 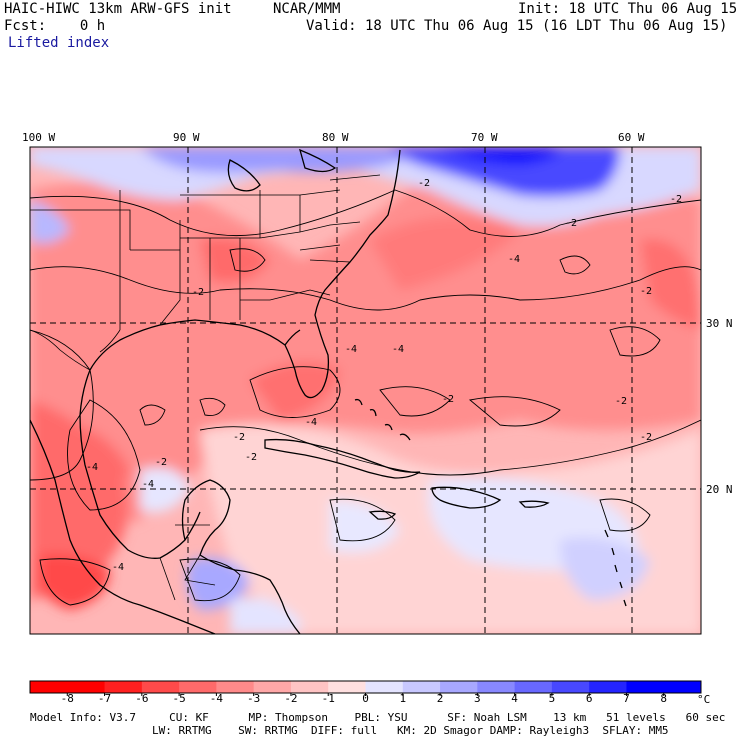 What do you see at coordinates (719, 323) in the screenshot?
I see `lat-label: 30 N` at bounding box center [719, 323].